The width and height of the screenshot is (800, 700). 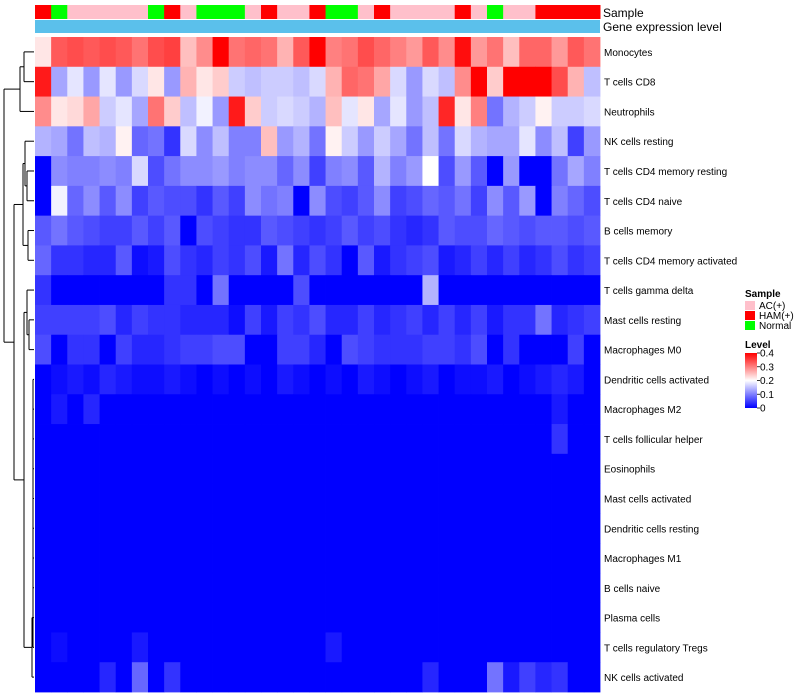 I want to click on sample-annotation-label: Sample, so click(x=623, y=13).